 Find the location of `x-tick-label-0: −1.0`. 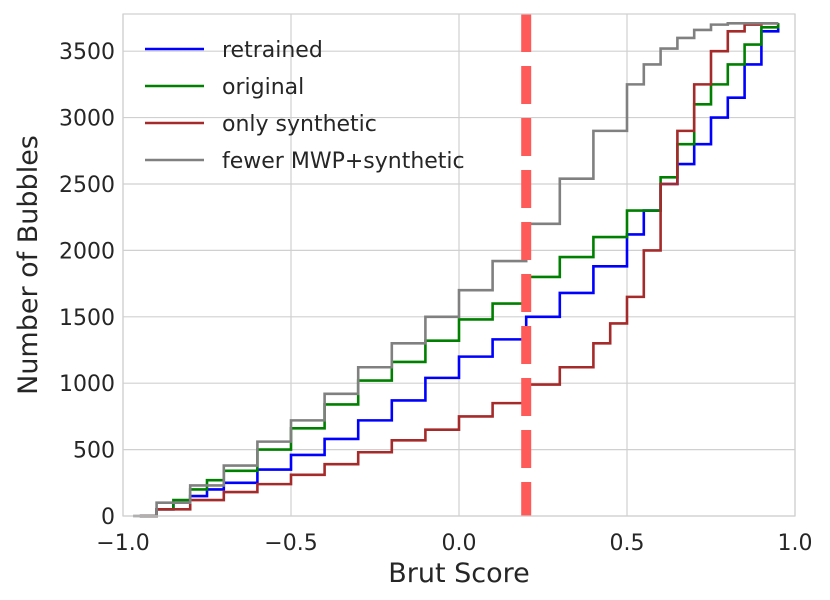

x-tick-label-0: −1.0 is located at coordinates (122, 543).